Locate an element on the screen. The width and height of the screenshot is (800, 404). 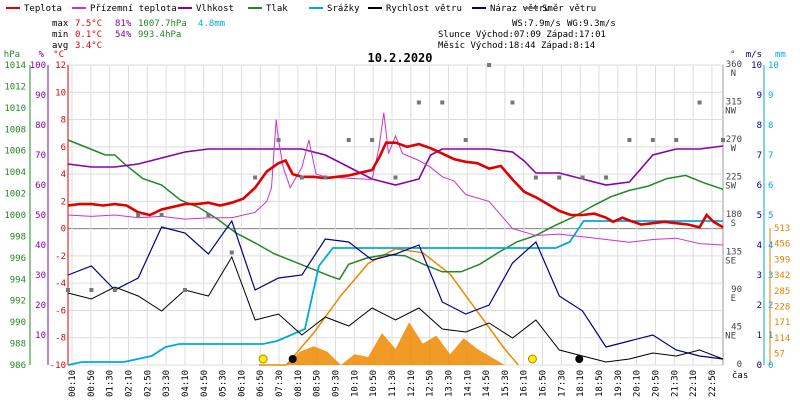
tick-dir-1: 315 is located at coordinates (734, 103).